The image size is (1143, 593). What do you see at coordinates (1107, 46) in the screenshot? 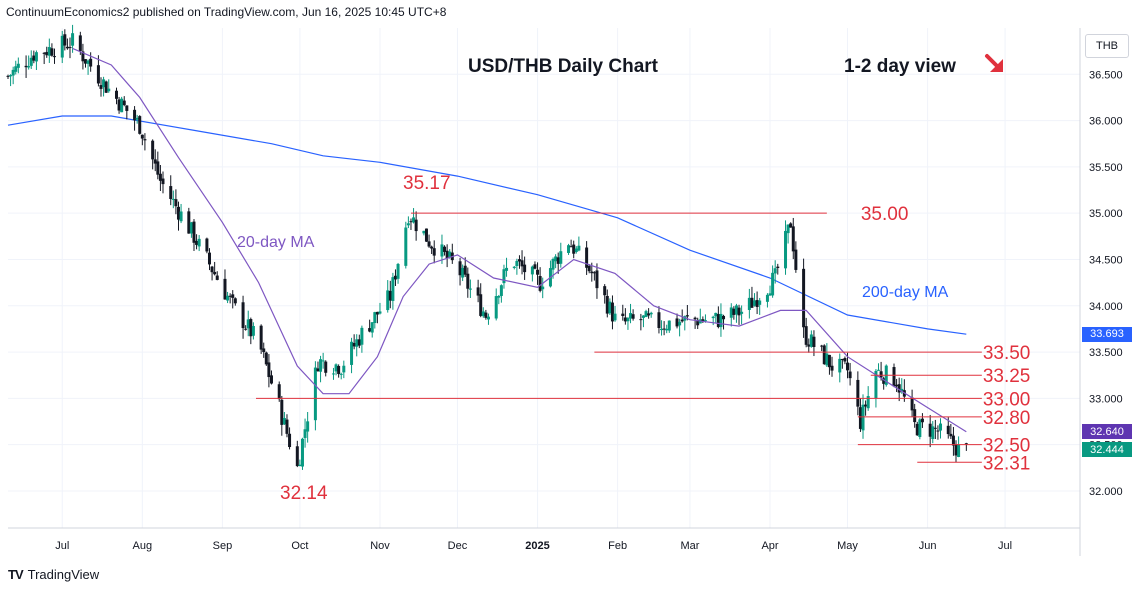
I see `currency-label: THB` at bounding box center [1107, 46].